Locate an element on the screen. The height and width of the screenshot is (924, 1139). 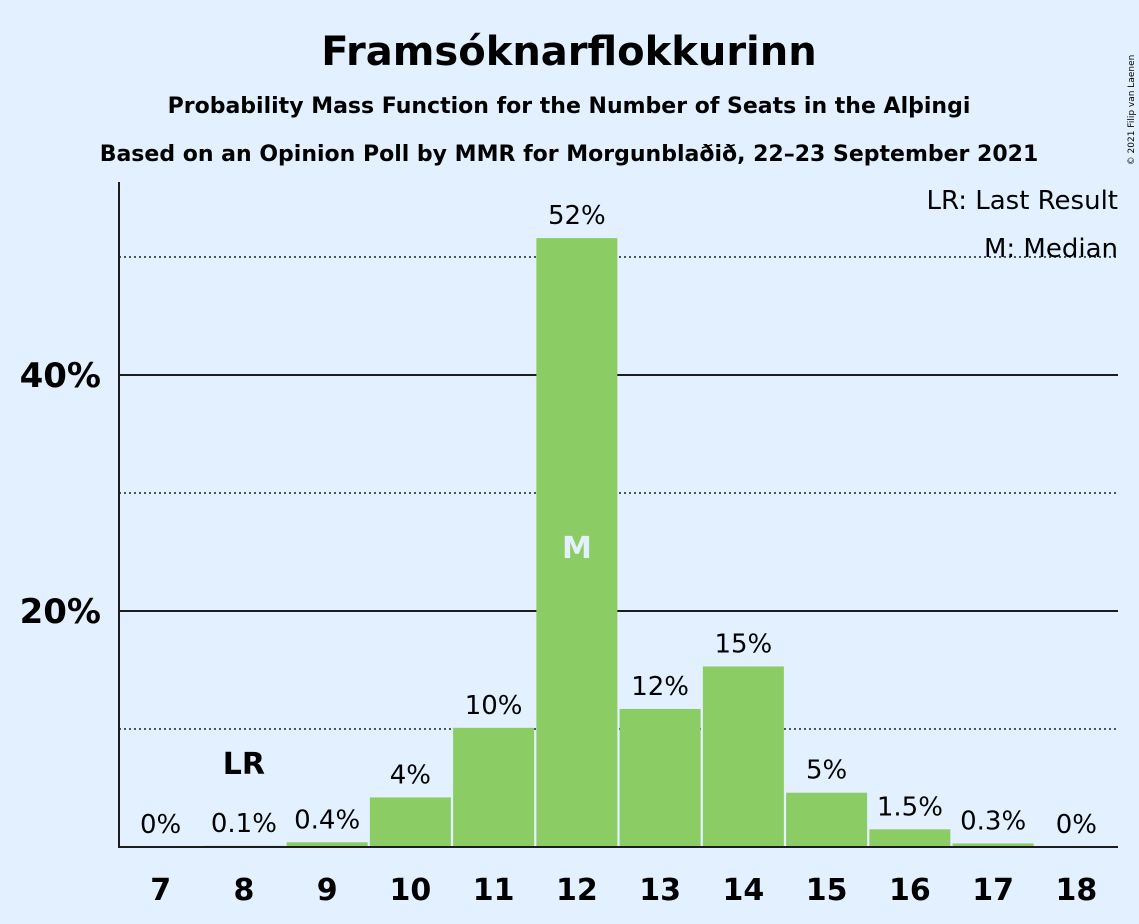
legend-median: M: Median is located at coordinates (1051, 249).